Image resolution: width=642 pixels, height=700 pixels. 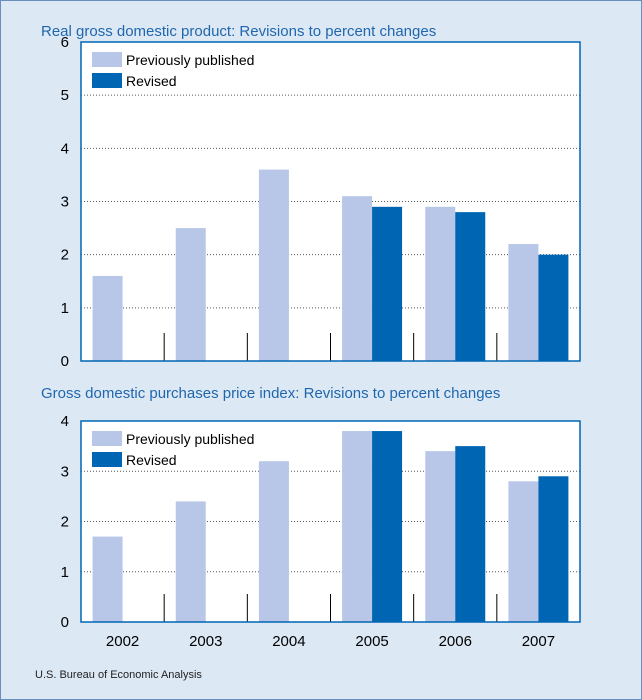 I want to click on chart-2-bar-previous-2004, so click(x=273, y=541).